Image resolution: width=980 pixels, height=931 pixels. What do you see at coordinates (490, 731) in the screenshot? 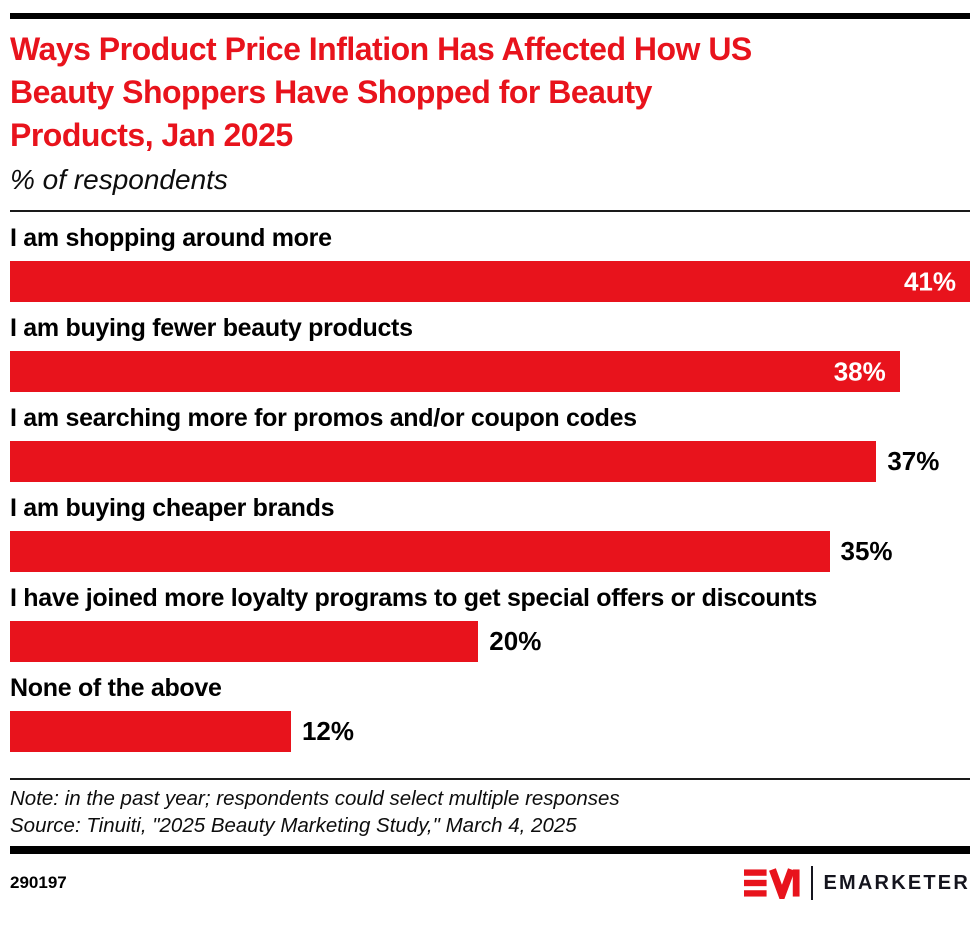
I see `bar-track: 12%` at bounding box center [490, 731].